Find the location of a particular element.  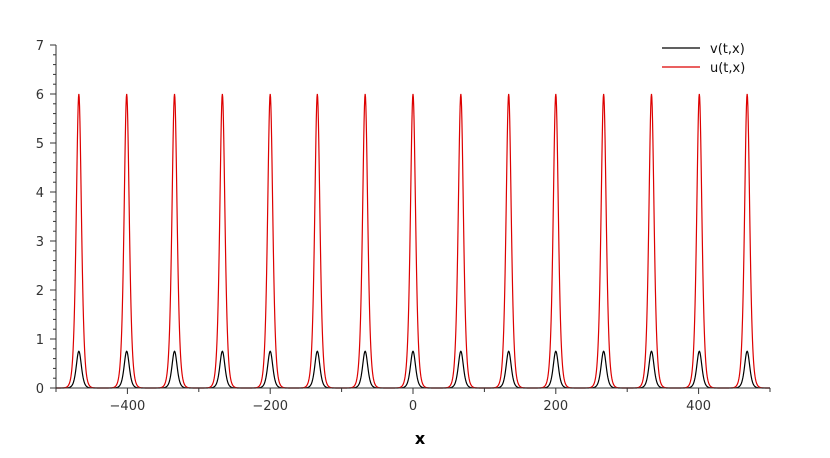

x-tick-label: 0 is located at coordinates (413, 406).